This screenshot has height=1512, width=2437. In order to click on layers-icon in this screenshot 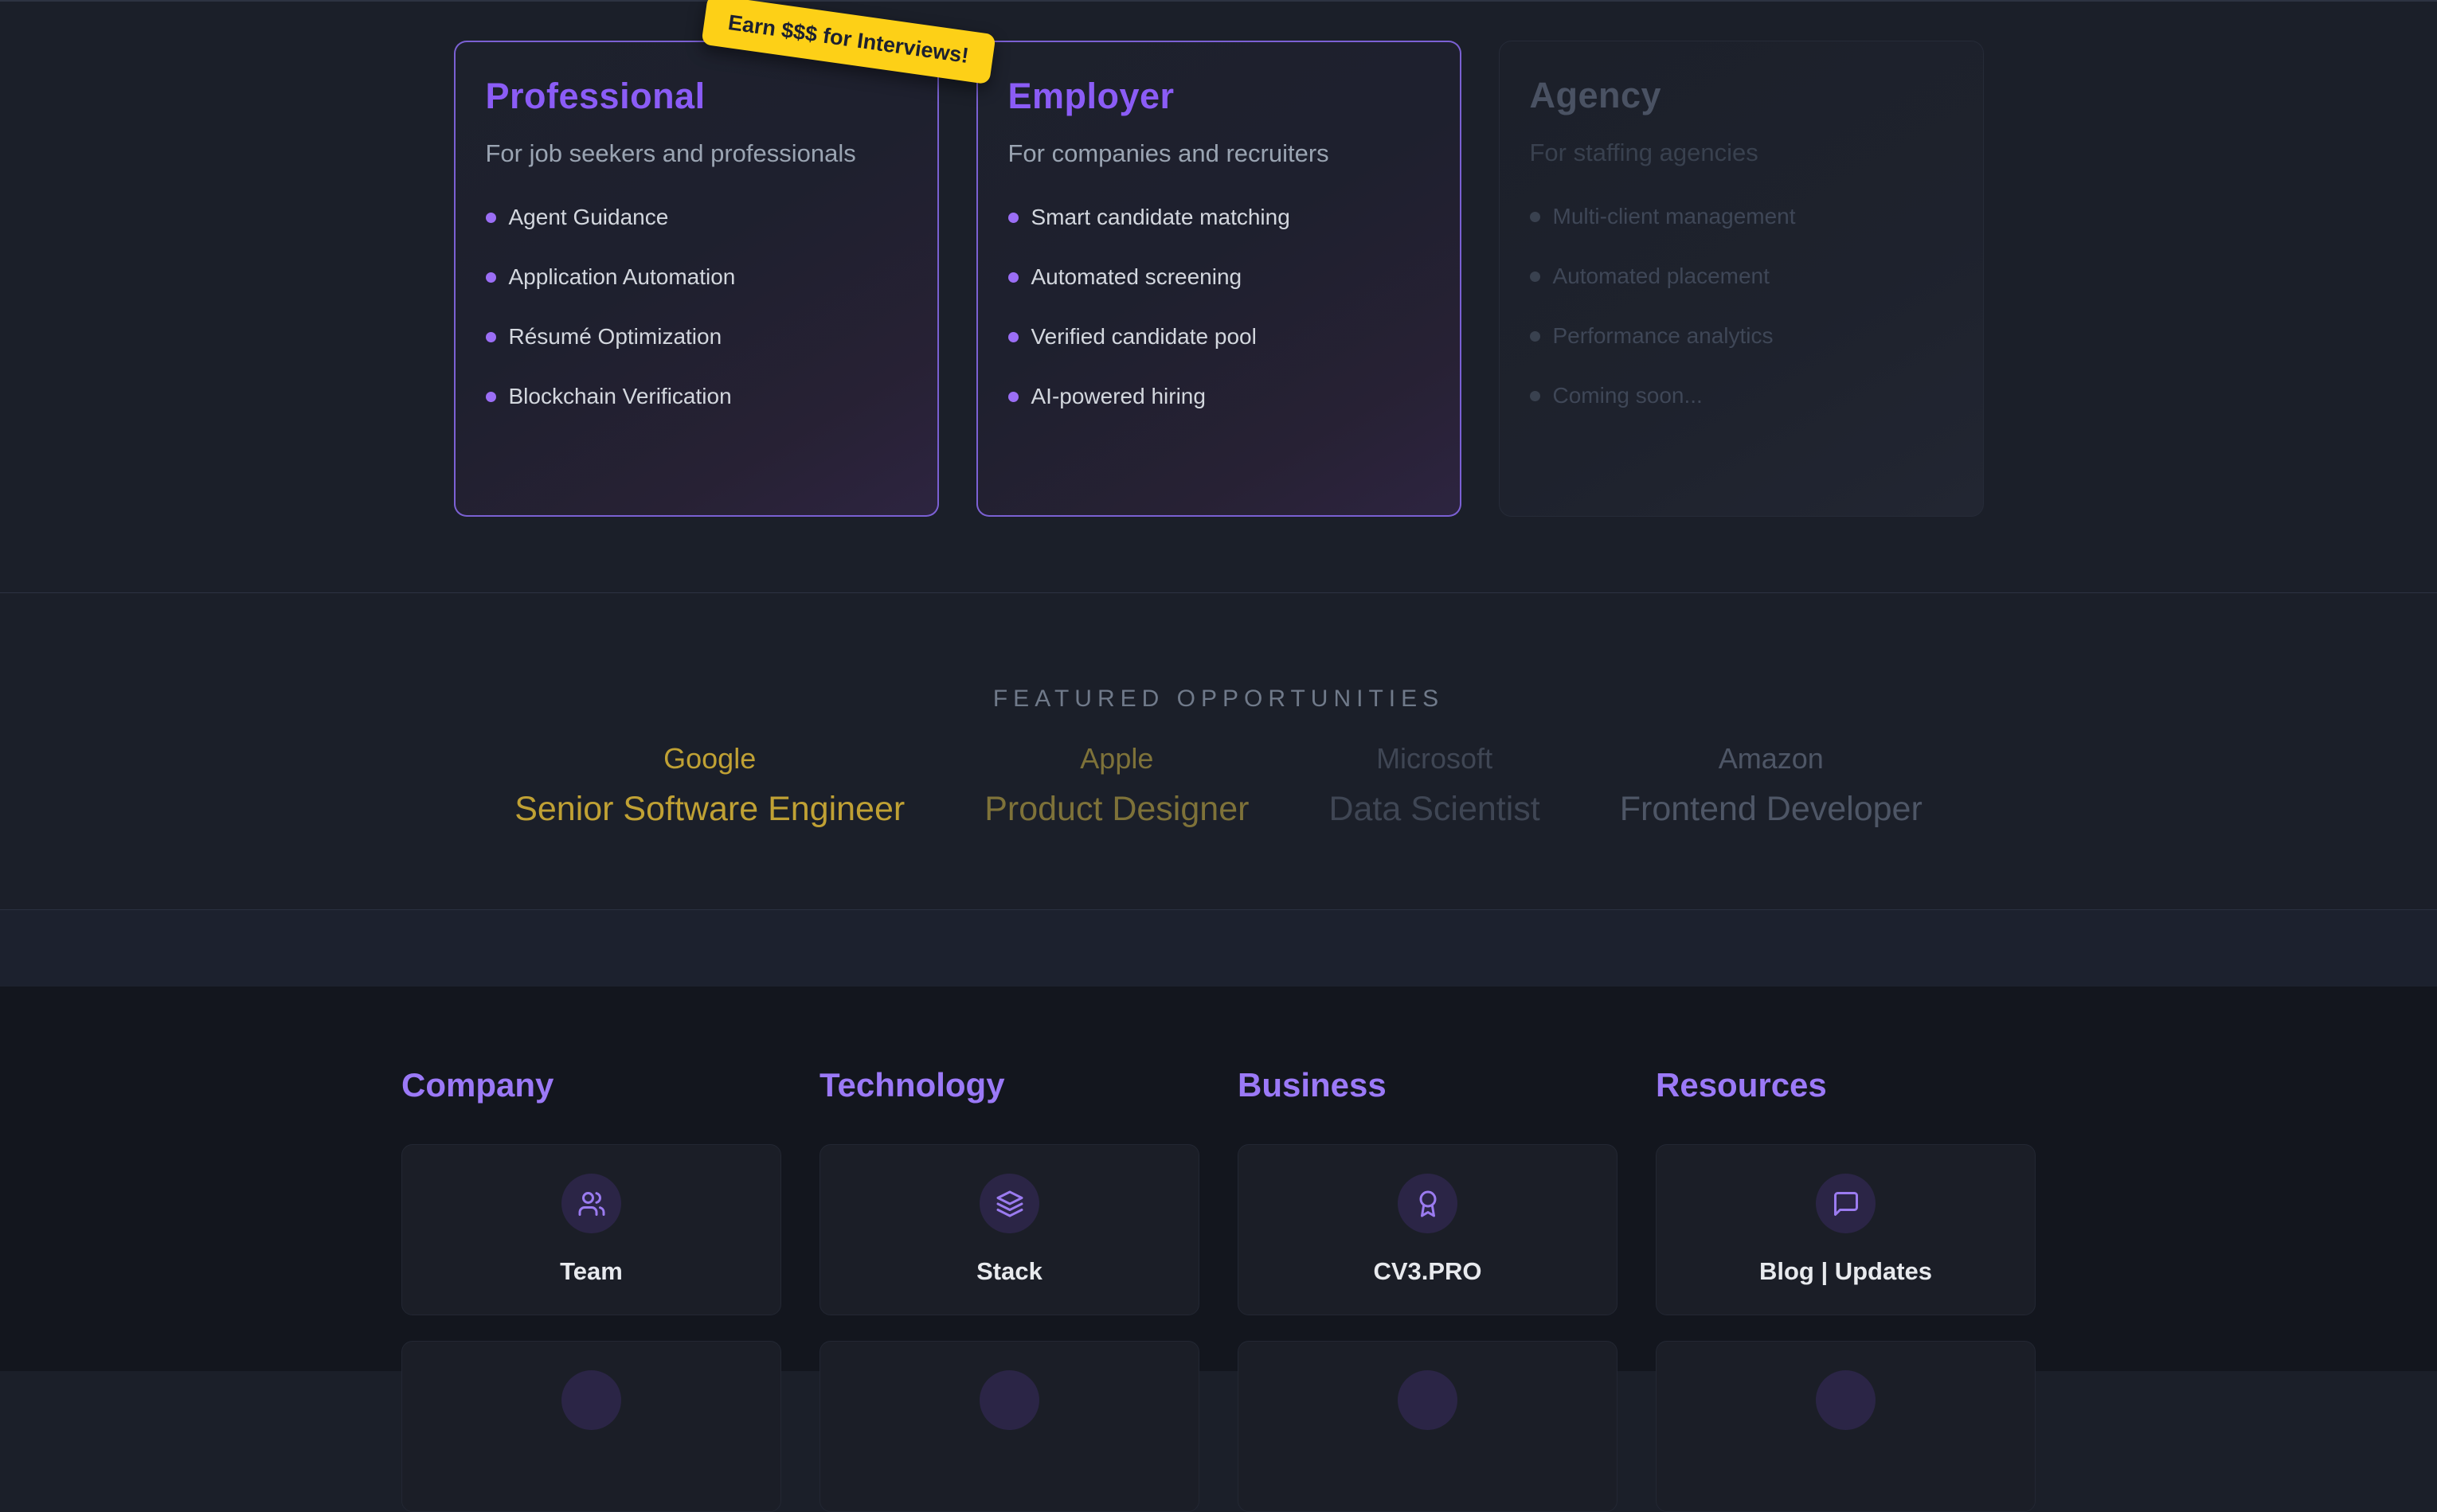, I will do `click(1009, 1203)`.